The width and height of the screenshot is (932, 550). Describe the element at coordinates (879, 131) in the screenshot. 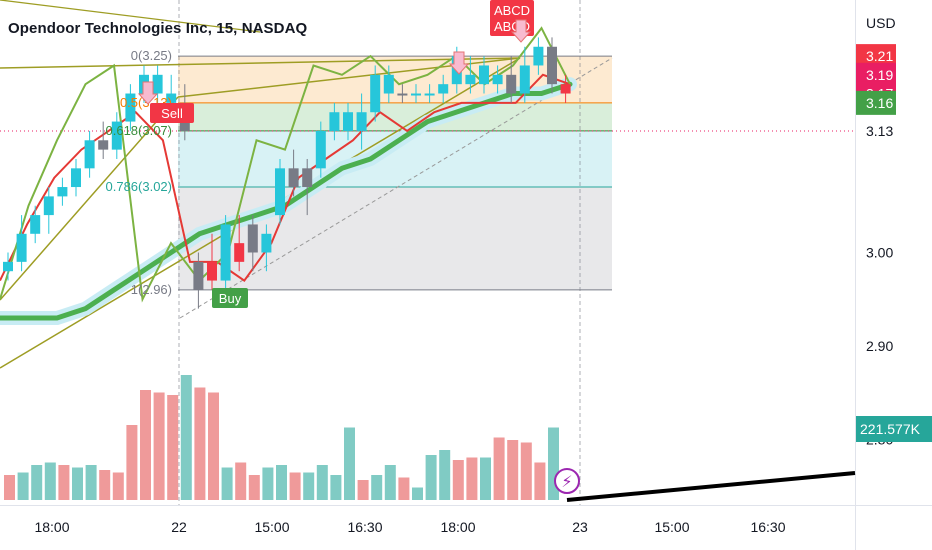

I see `y-tick-label: 3.13` at that location.